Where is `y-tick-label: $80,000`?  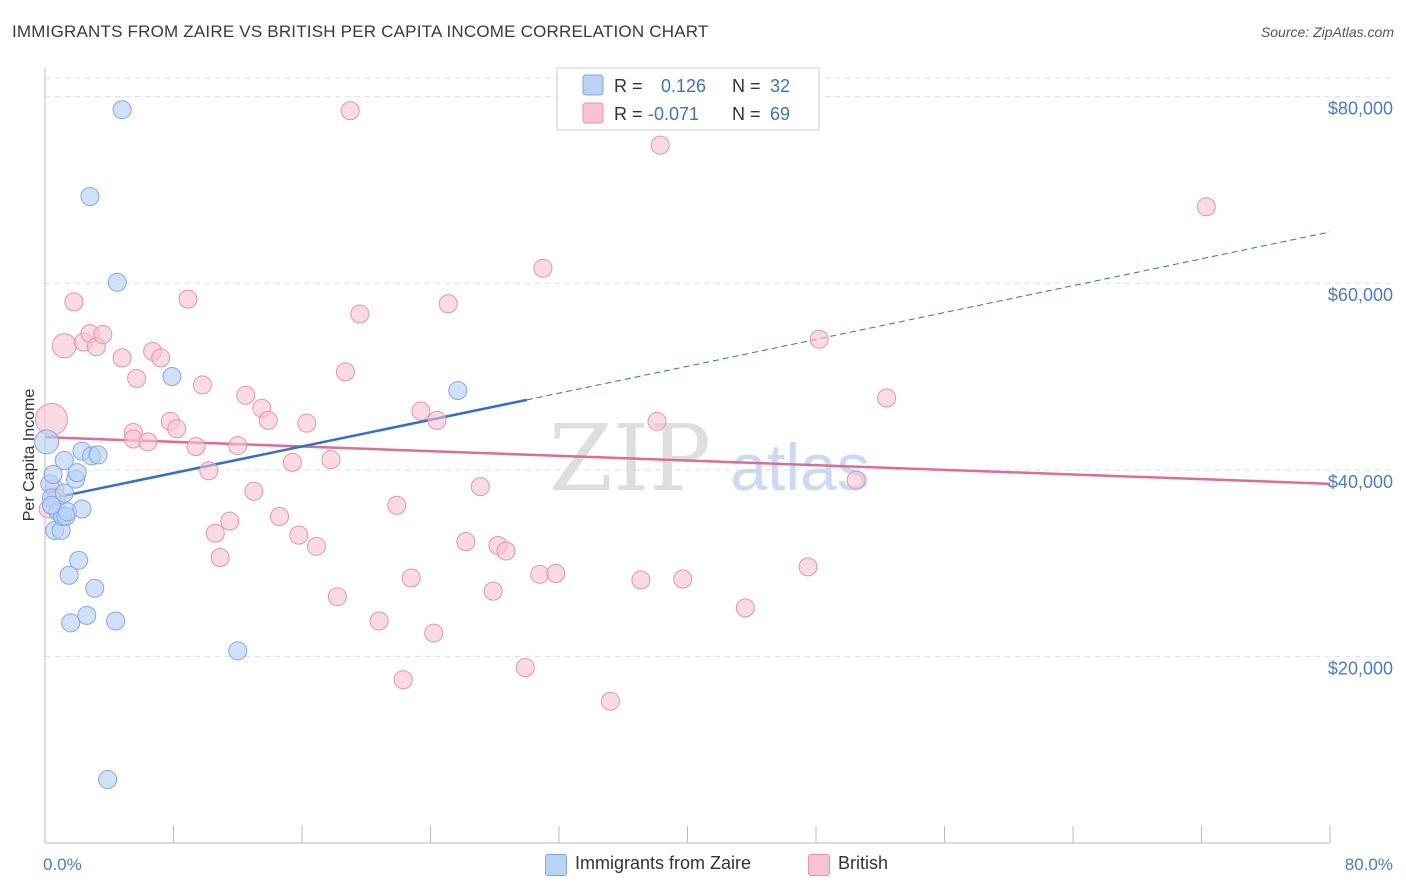
y-tick-label: $80,000 is located at coordinates (1360, 109).